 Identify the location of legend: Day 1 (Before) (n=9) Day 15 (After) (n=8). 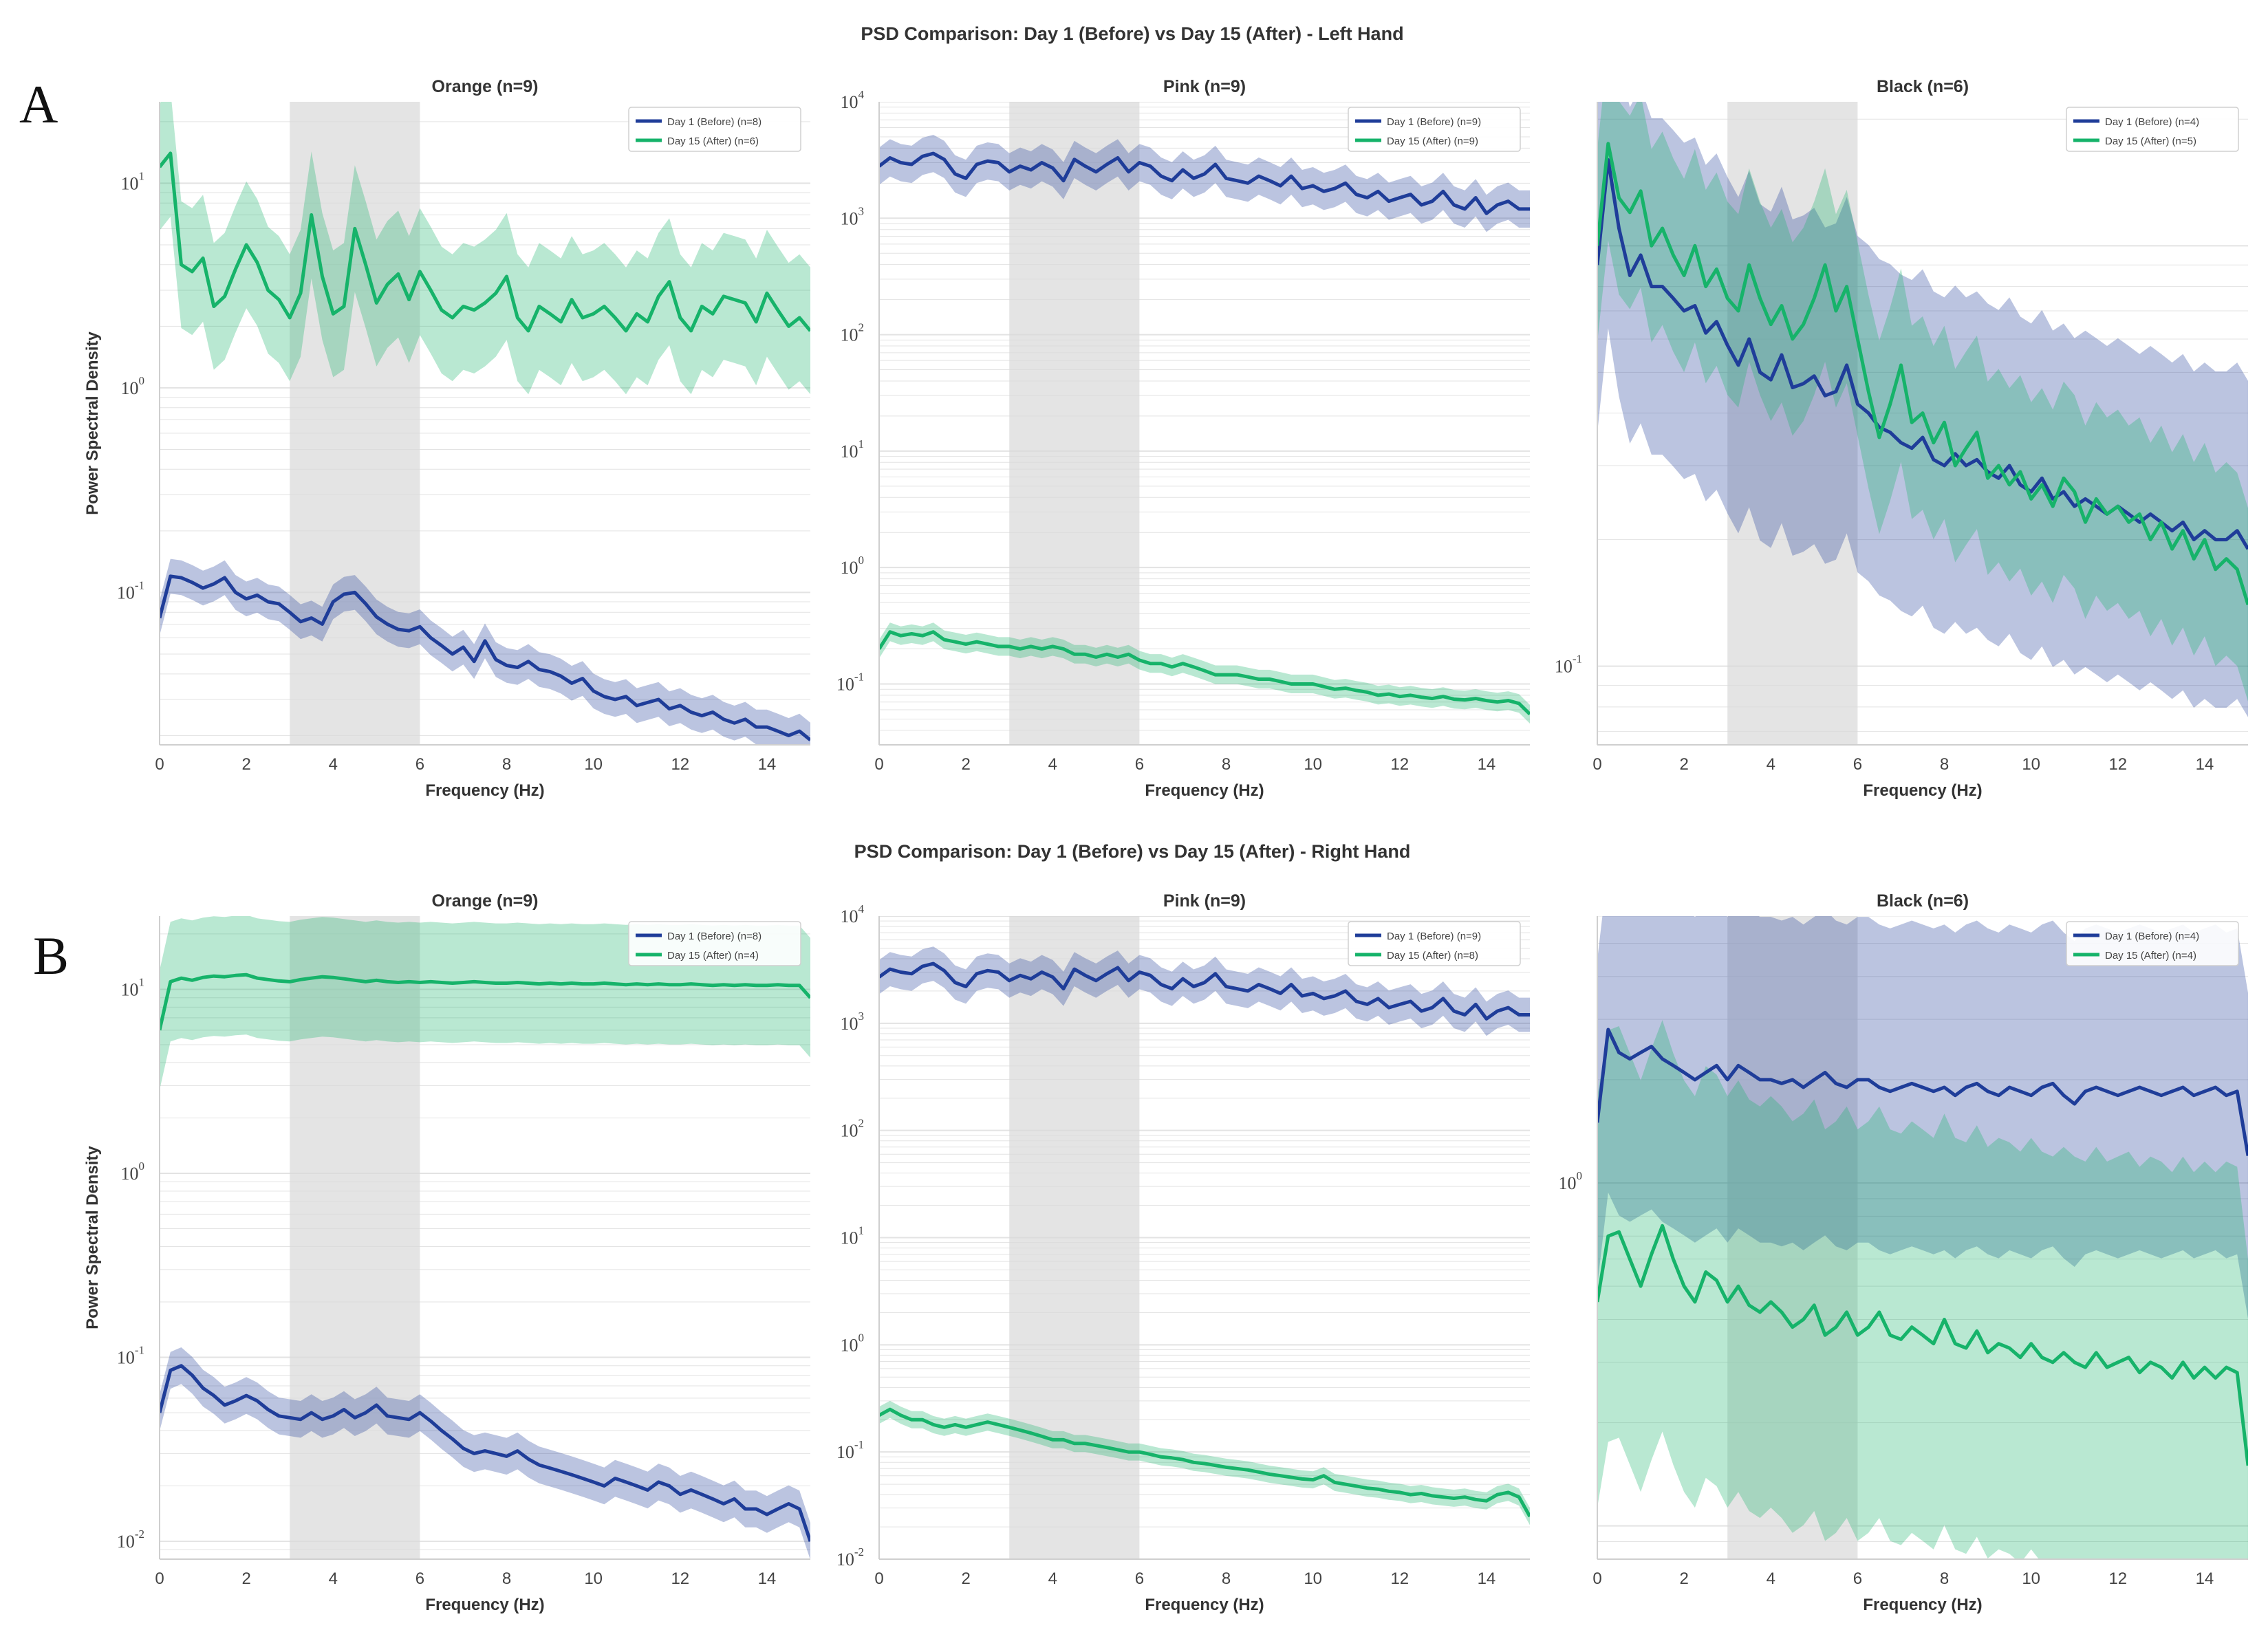
(1434, 943).